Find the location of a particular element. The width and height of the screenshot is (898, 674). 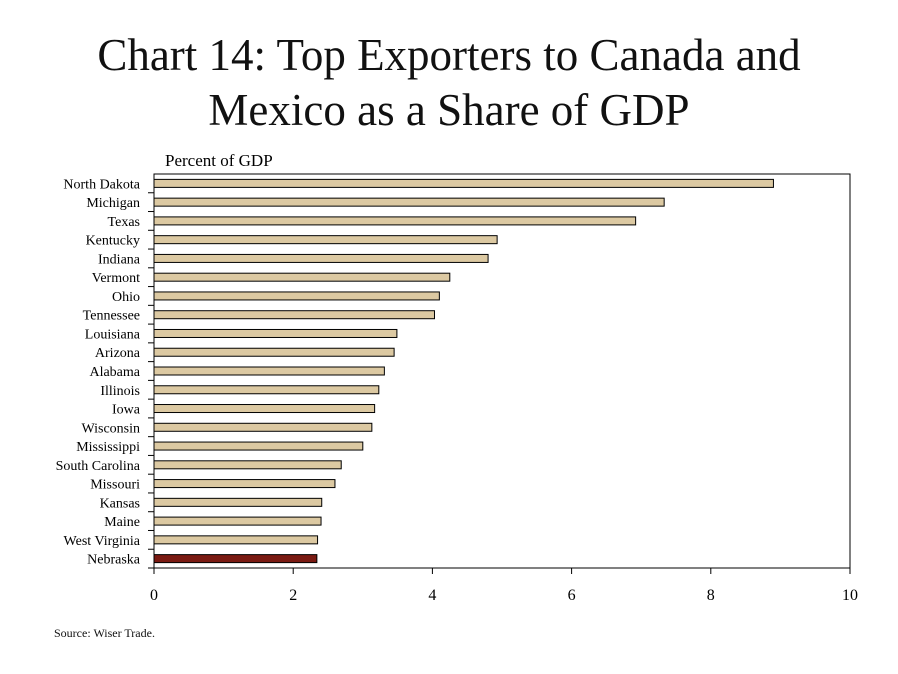

bar-west-virginia is located at coordinates (236, 540).